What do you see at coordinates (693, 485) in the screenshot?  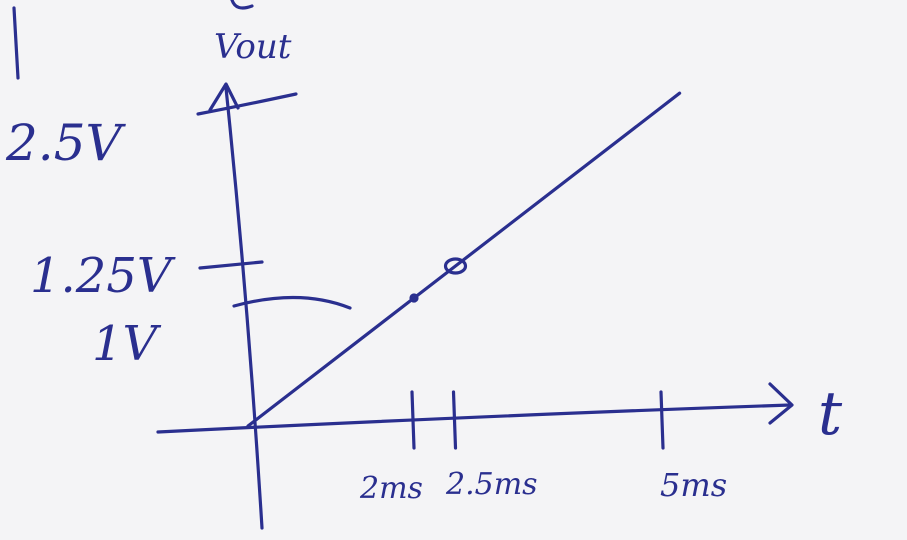 I see `x-tick-label-5ms: 5ms` at bounding box center [693, 485].